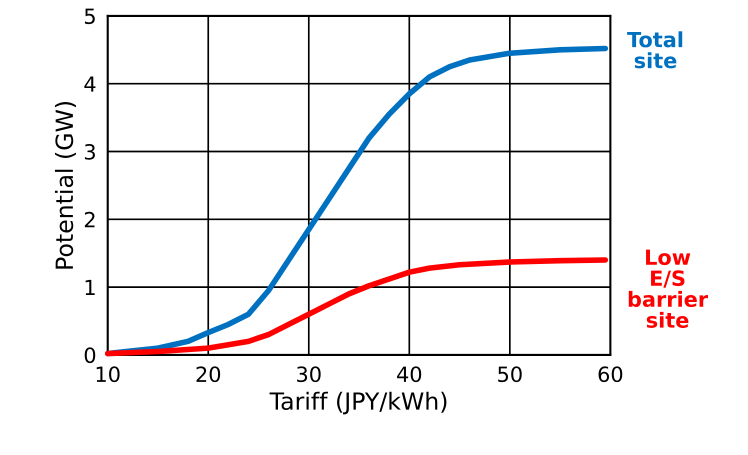 This screenshot has width=748, height=455. Describe the element at coordinates (668, 289) in the screenshot. I see `series-label: Low E/S barrier site` at that location.